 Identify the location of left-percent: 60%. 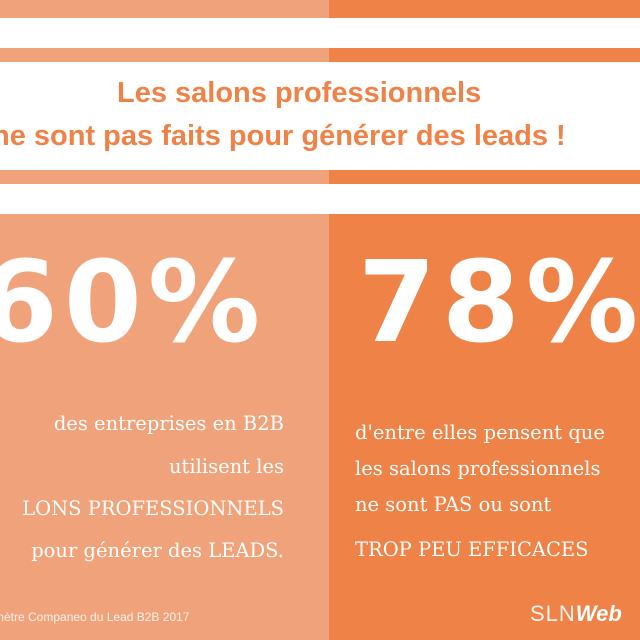
(133, 303).